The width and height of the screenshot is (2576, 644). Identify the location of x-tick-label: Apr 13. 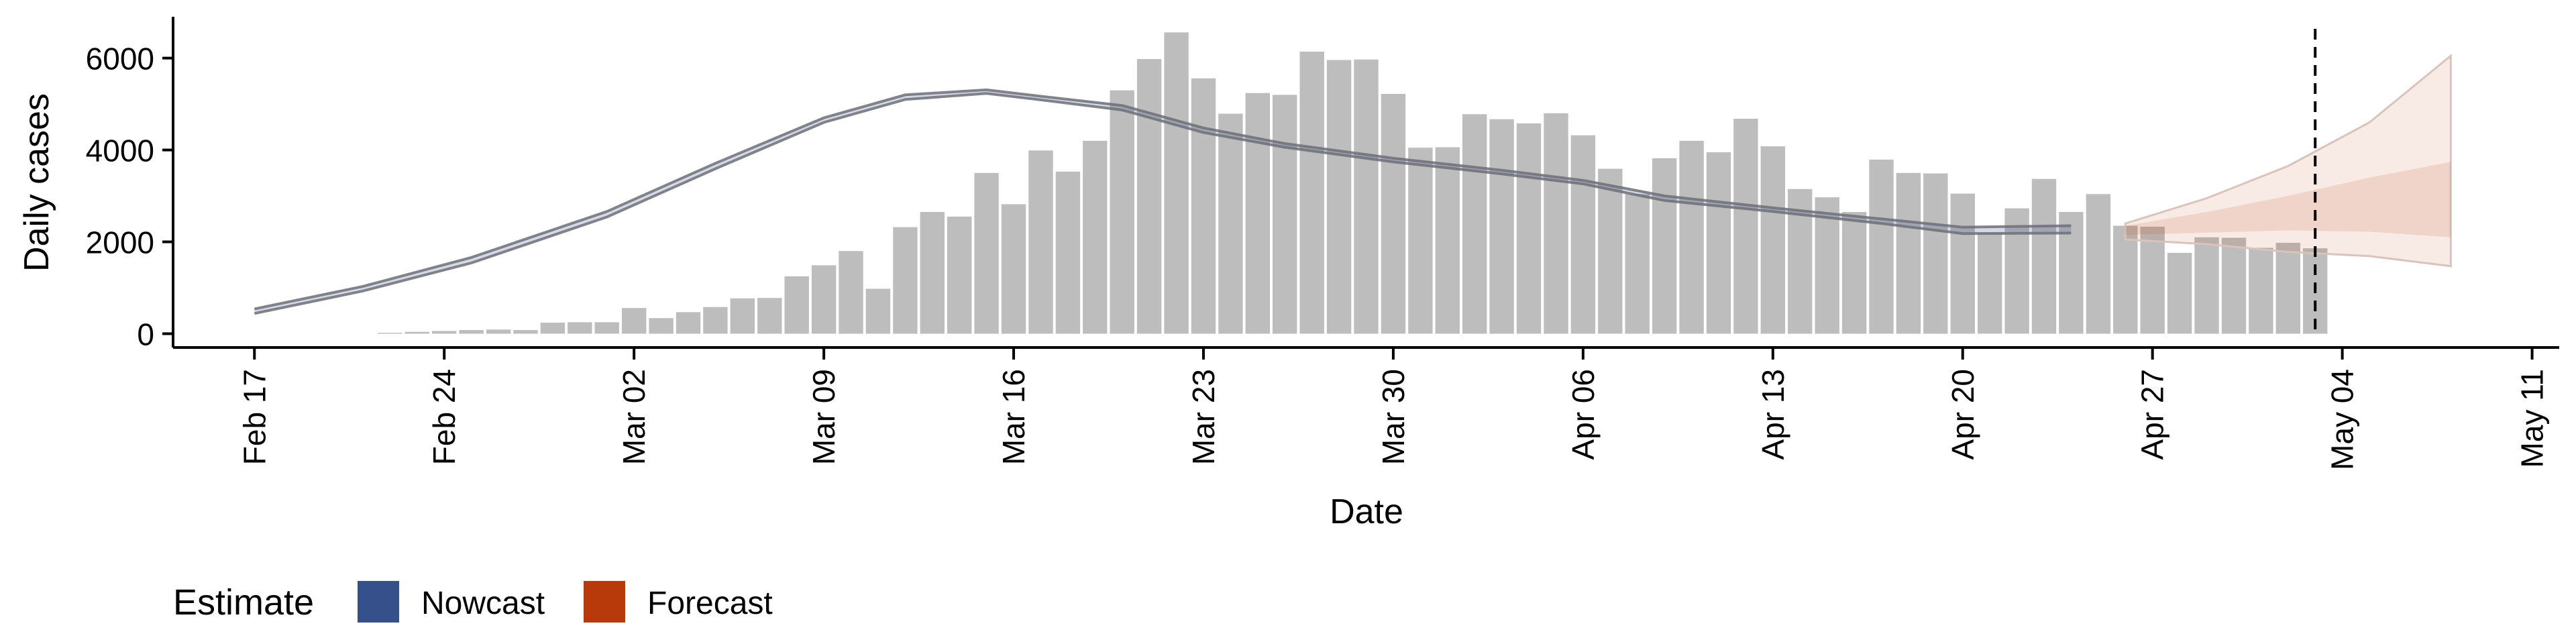
(1773, 414).